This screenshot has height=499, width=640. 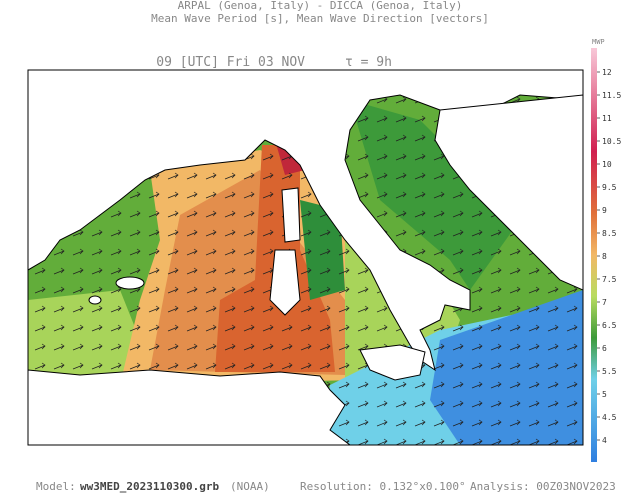 I want to click on colorbar-tick-label: 4, so click(x=604, y=440).